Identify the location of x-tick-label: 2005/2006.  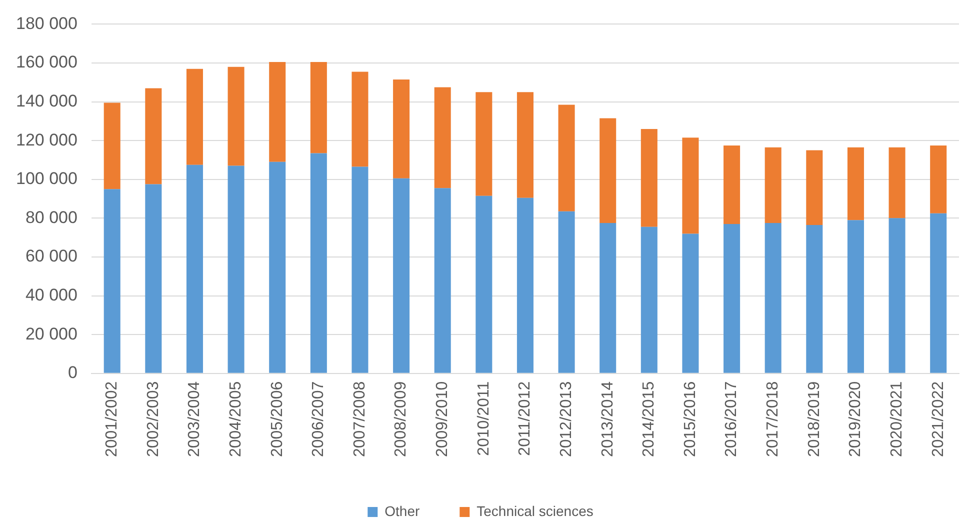
(277, 419).